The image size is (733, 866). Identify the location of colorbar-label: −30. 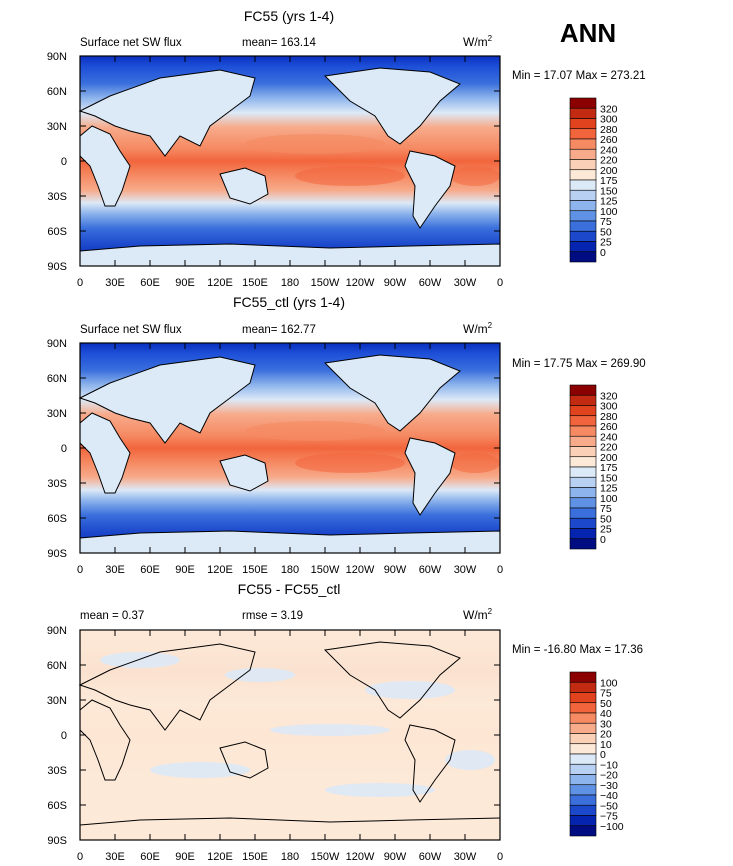
(609, 786).